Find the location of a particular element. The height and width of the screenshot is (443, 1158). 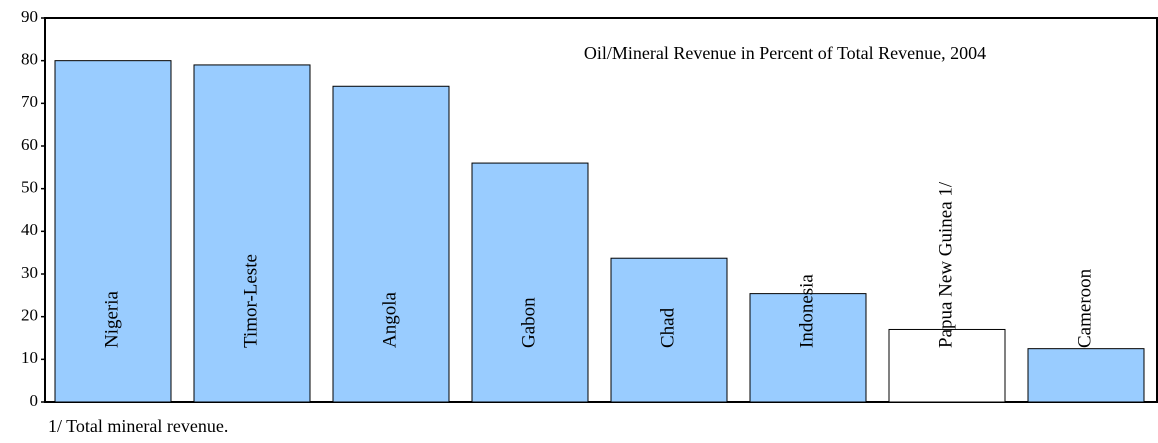

y-tick-label: 50 is located at coordinates (29, 187).